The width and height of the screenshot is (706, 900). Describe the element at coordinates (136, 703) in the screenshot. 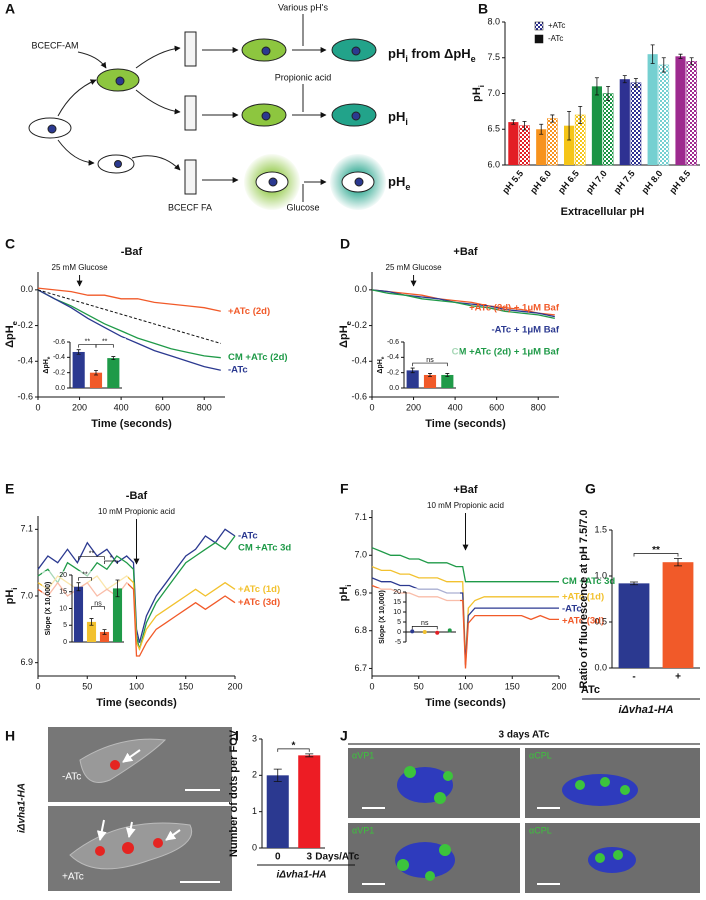

I see `x-axis-label: Time (seconds)` at that location.